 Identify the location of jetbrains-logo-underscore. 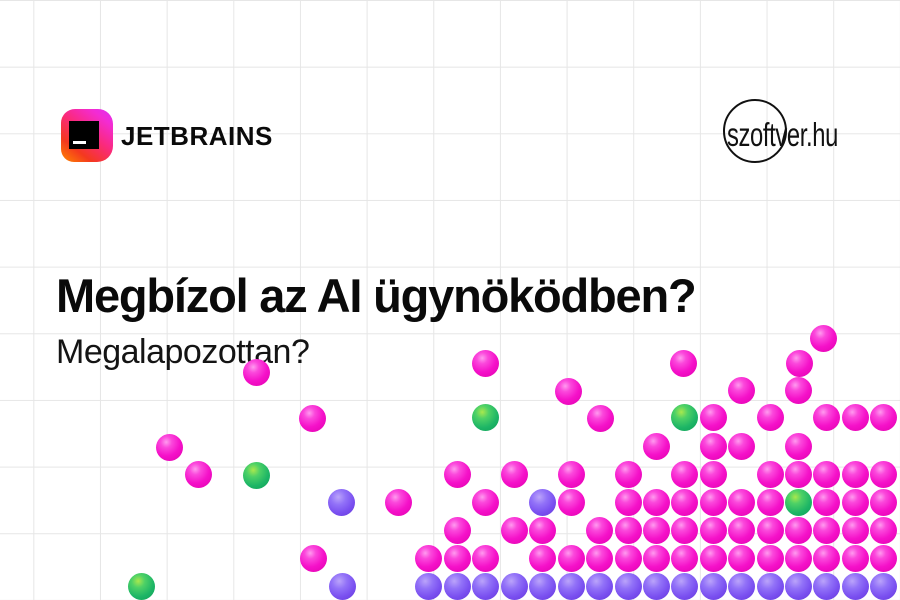
(79, 142).